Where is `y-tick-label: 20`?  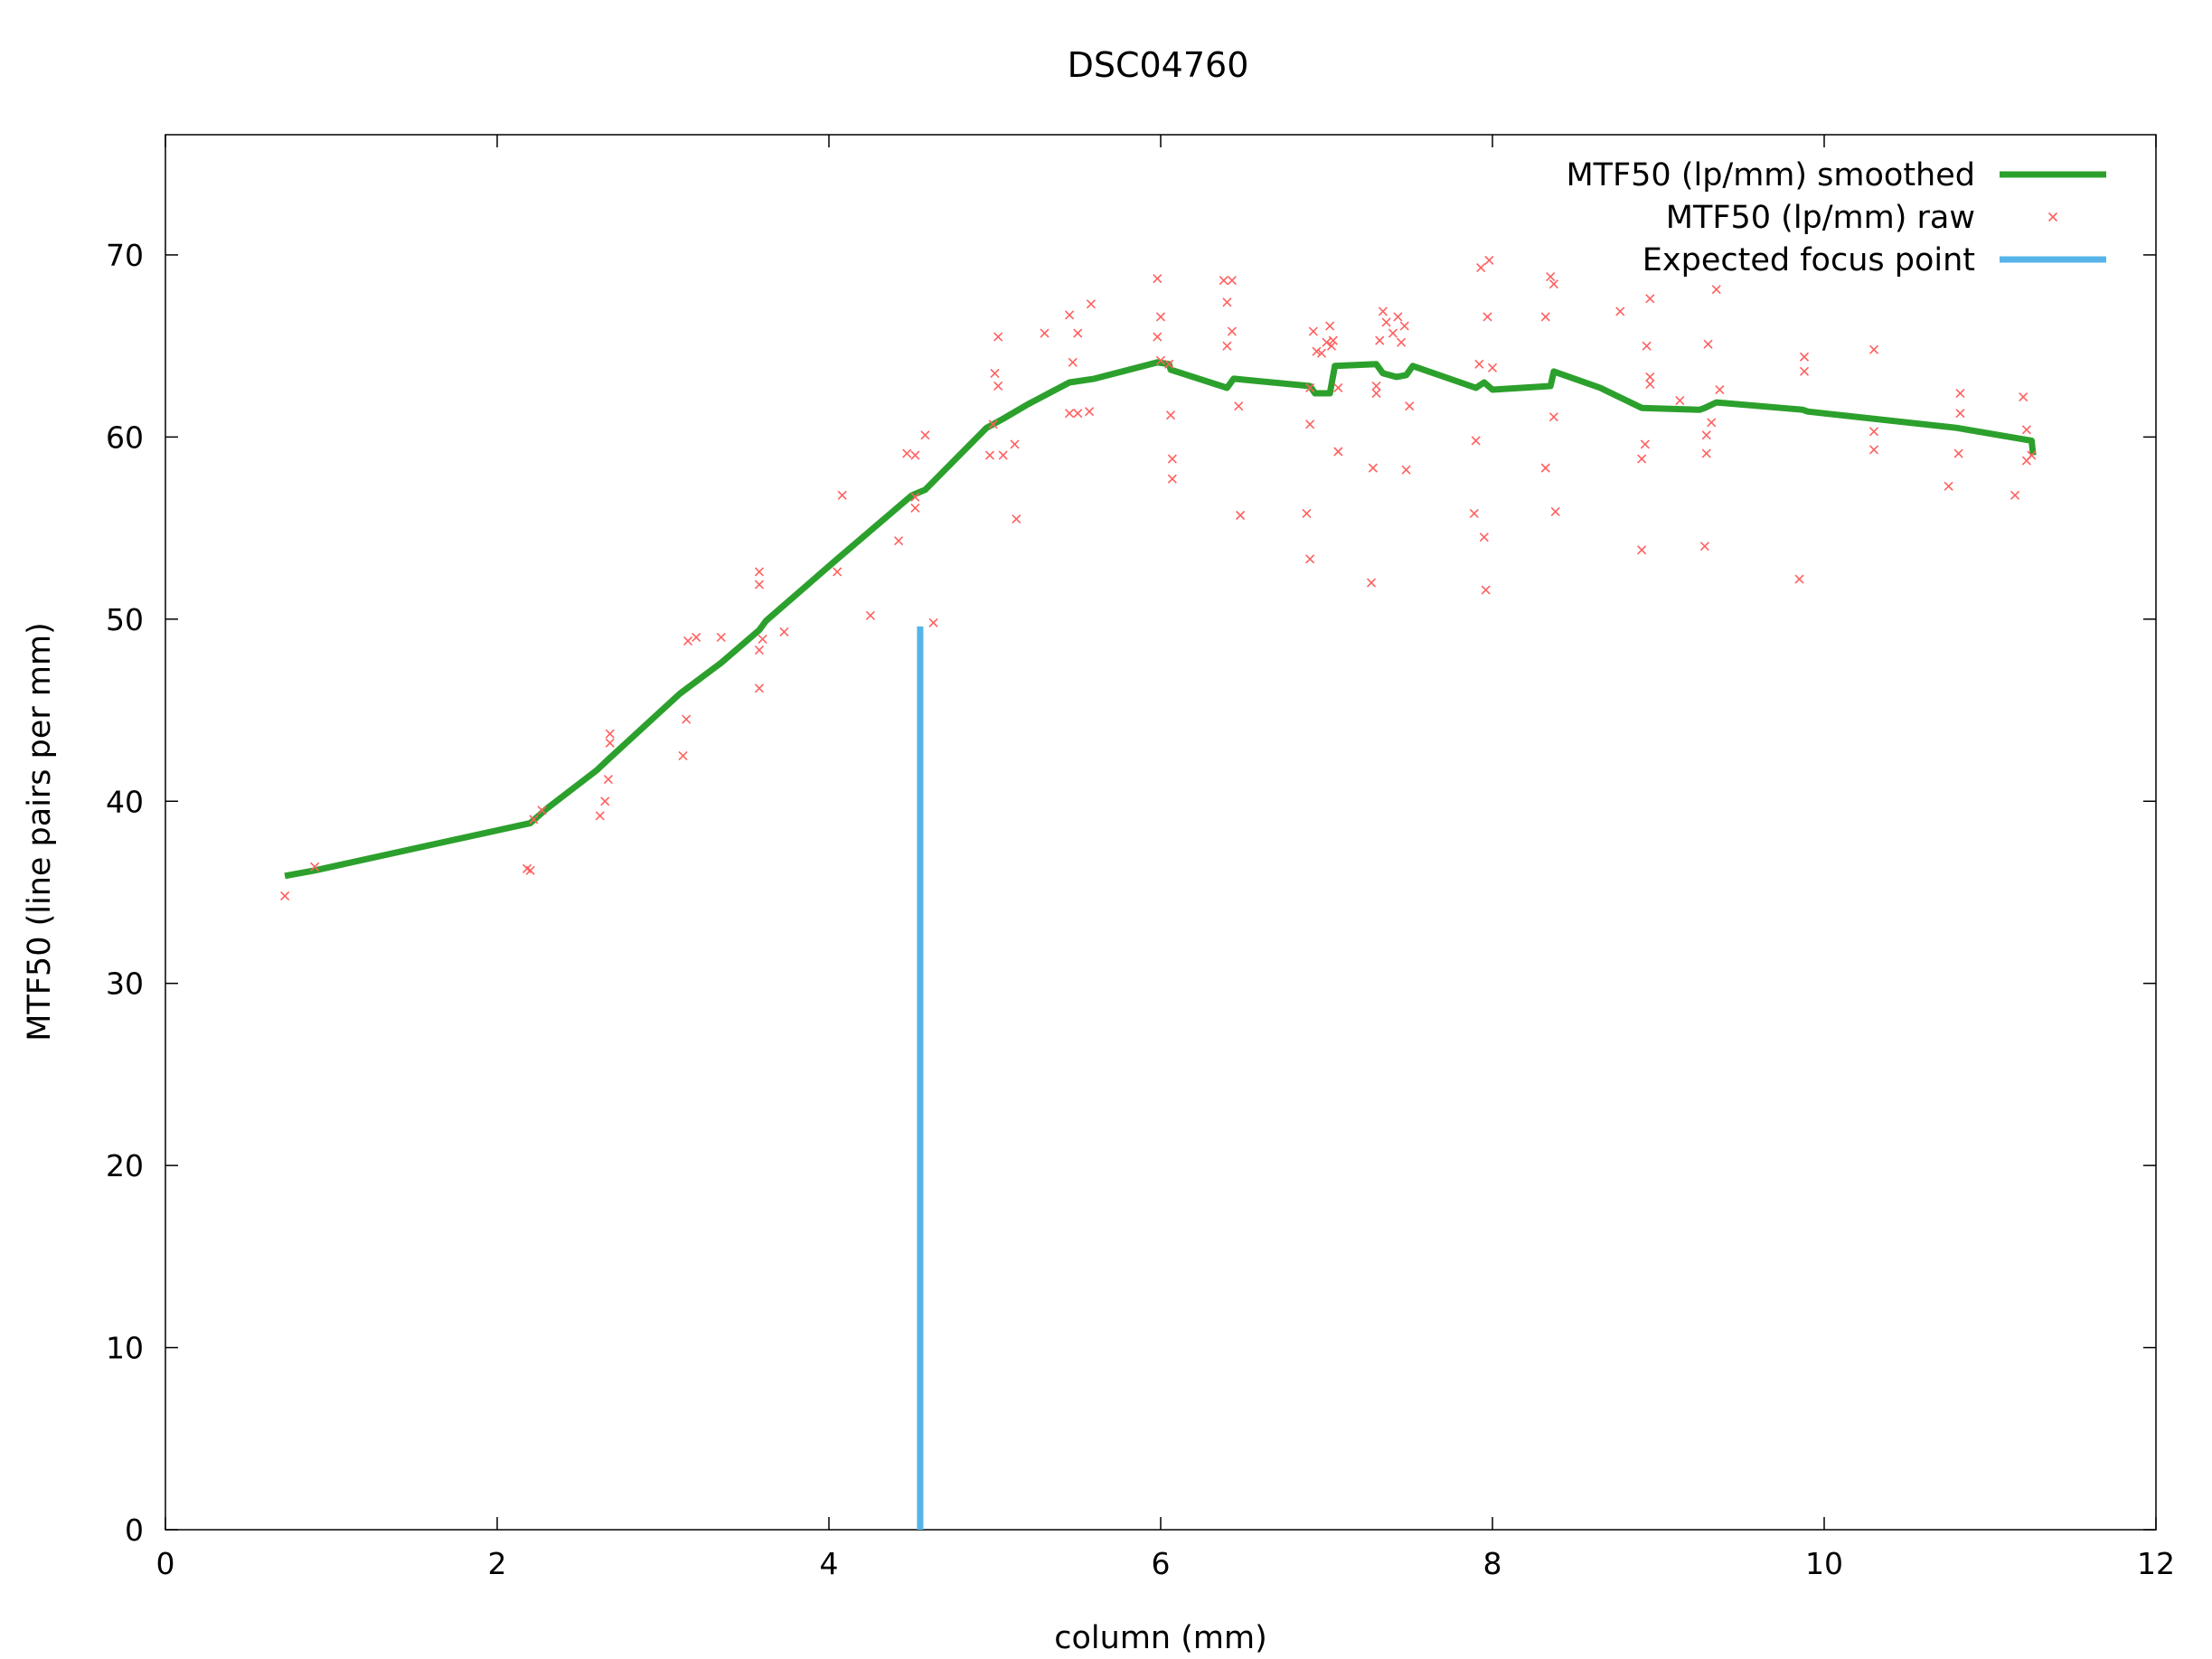
y-tick-label: 20 is located at coordinates (125, 1165).